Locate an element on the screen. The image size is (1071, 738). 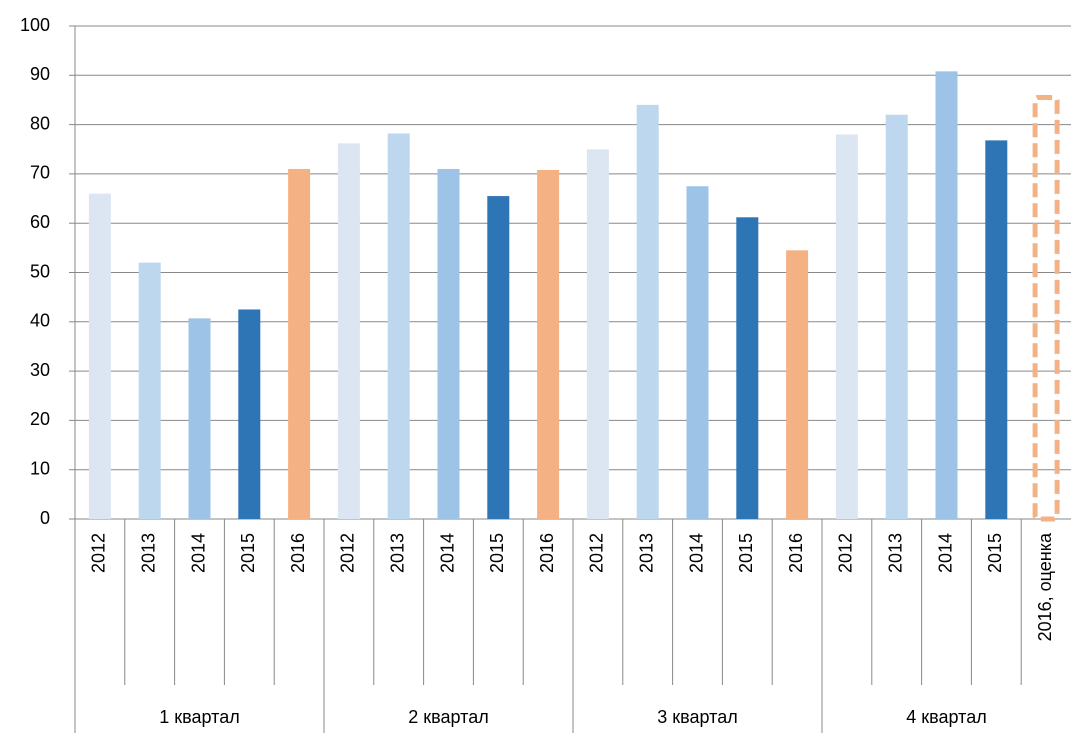
y-tick-label: 30 is located at coordinates (40, 370).